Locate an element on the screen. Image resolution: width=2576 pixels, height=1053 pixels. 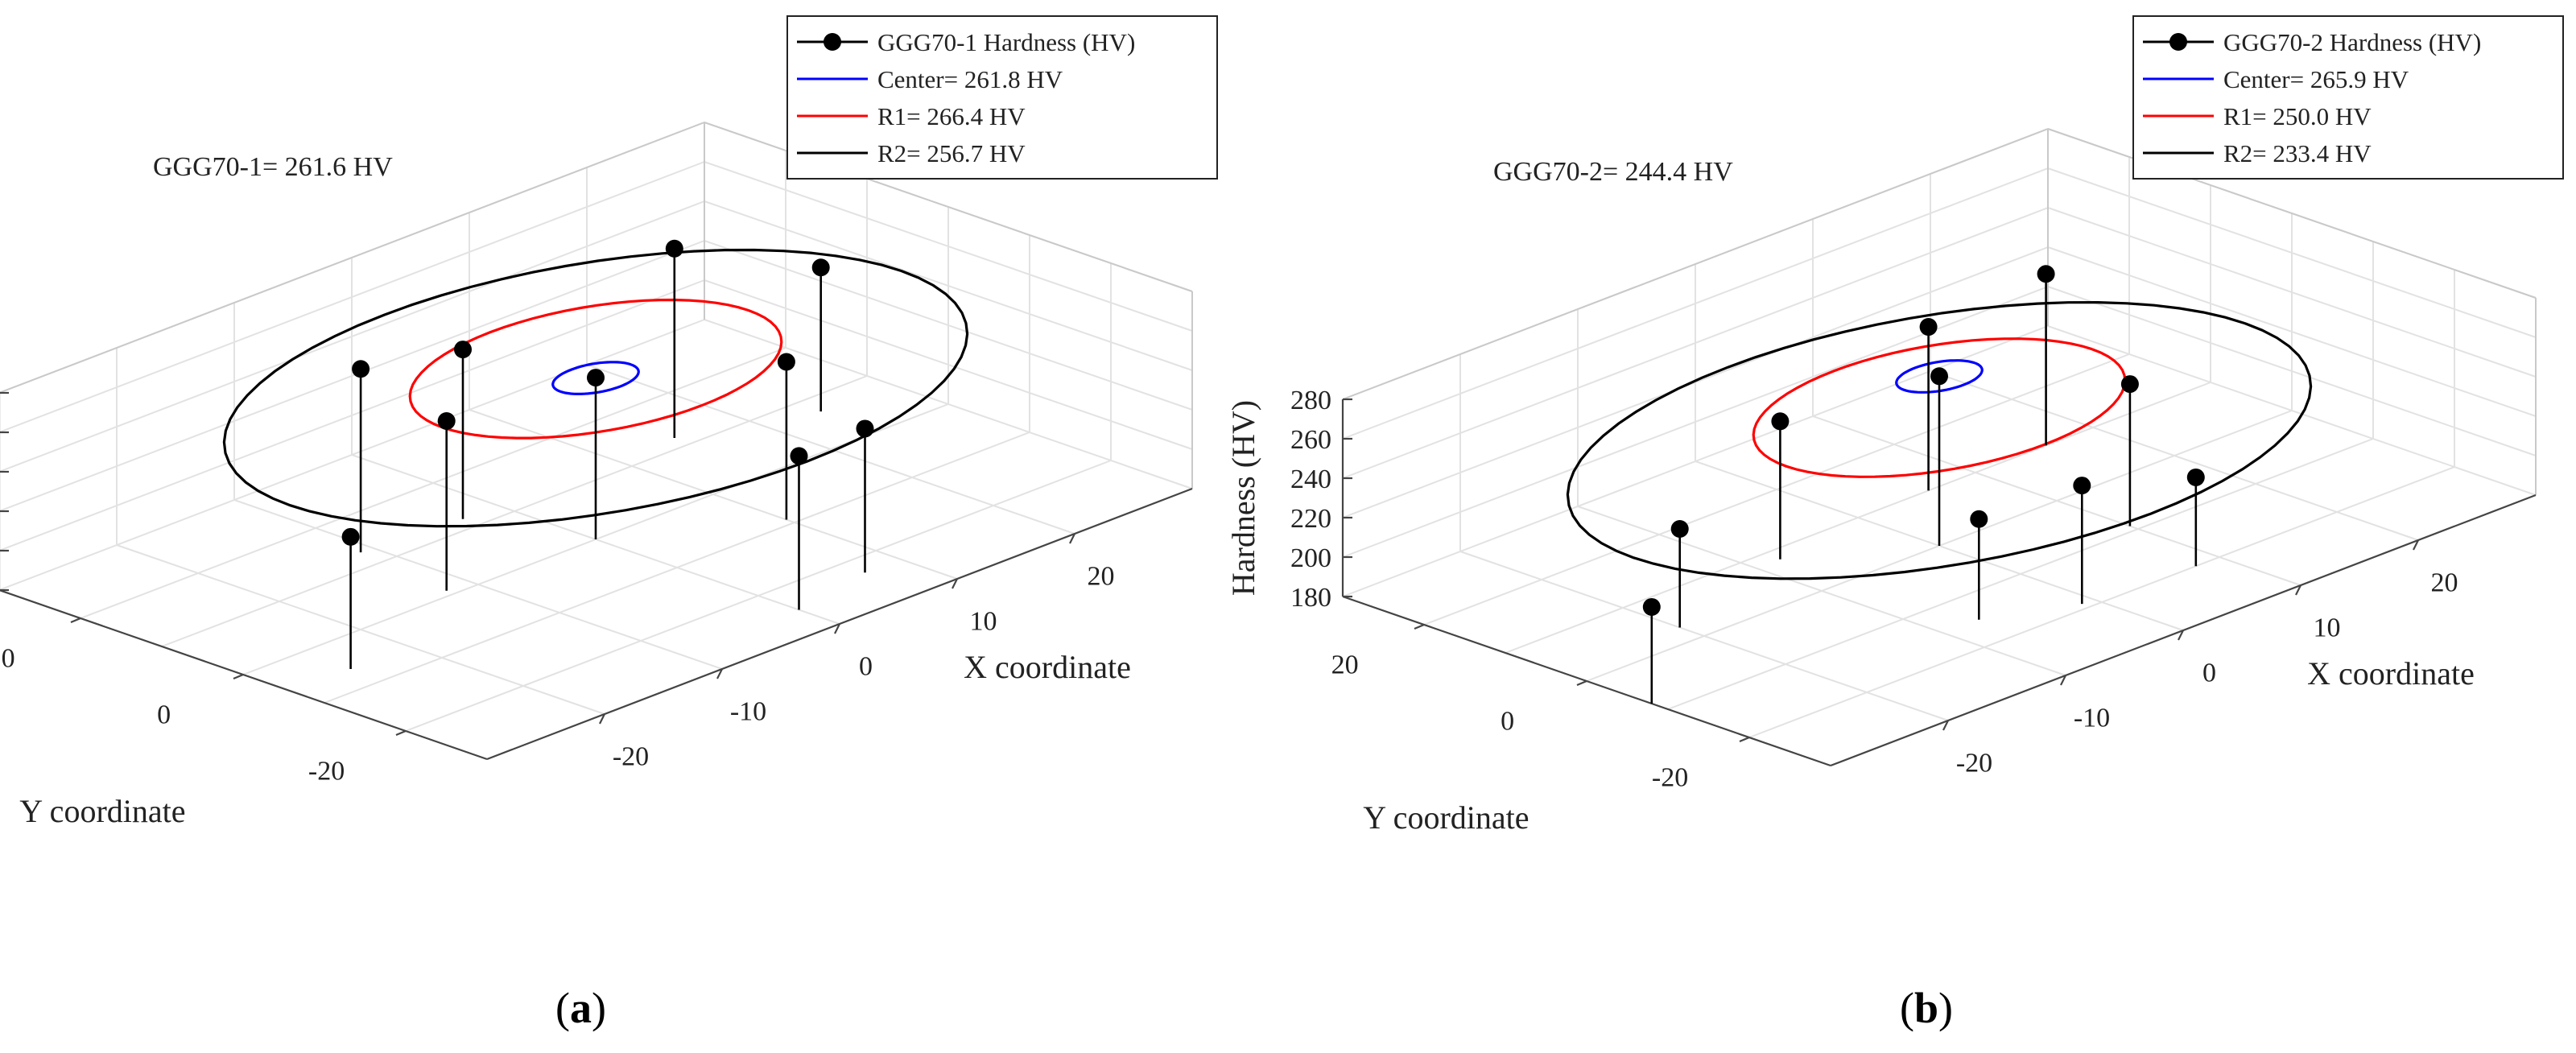
legend-entry: GGG70-2 Hardness (HV) is located at coordinates (2352, 42).